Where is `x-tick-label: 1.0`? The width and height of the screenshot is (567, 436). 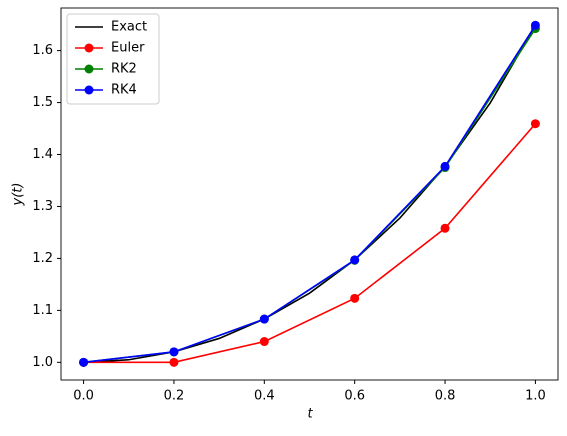
x-tick-label: 1.0 is located at coordinates (535, 396).